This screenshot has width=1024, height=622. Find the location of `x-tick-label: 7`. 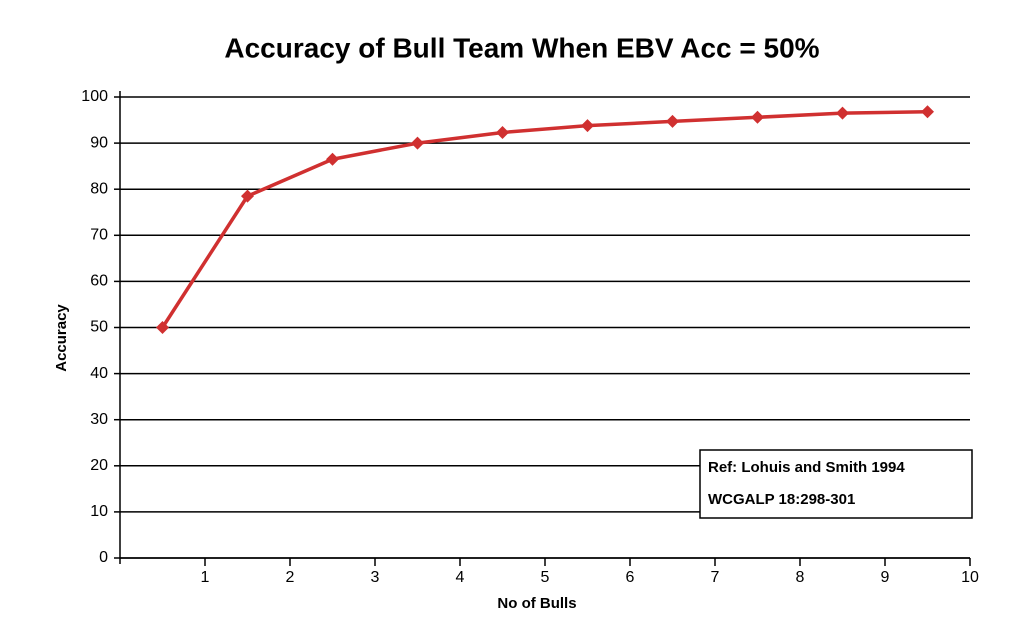

x-tick-label: 7 is located at coordinates (715, 577).